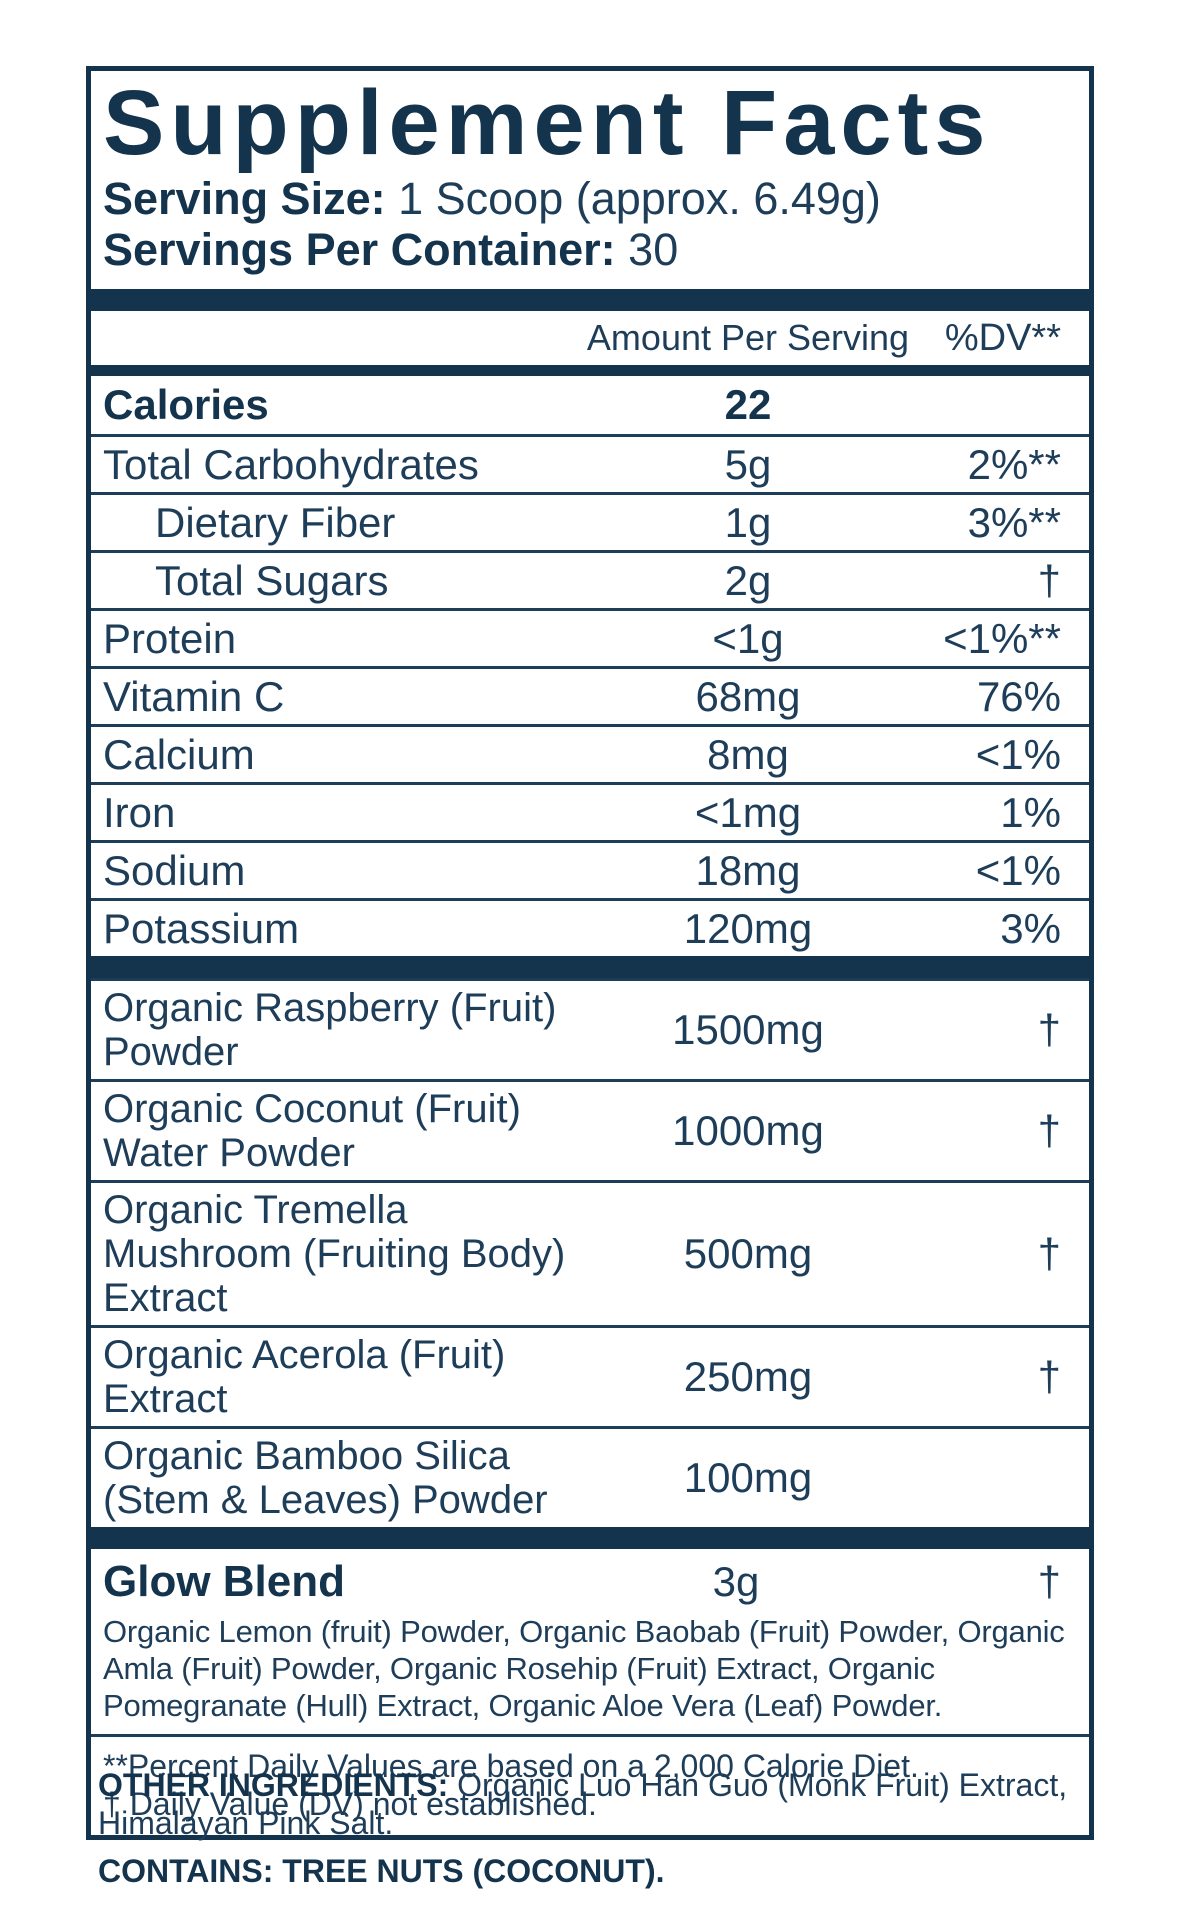  What do you see at coordinates (748, 464) in the screenshot?
I see `nutrient-amount: 5g` at bounding box center [748, 464].